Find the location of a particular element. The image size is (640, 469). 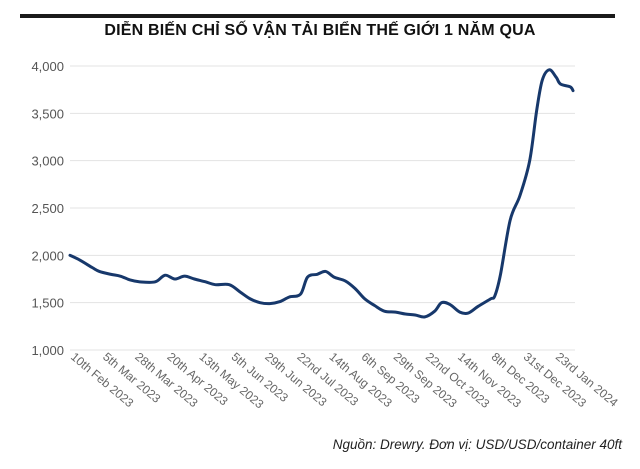

y-tick-label: 1,500 is located at coordinates (47, 303).